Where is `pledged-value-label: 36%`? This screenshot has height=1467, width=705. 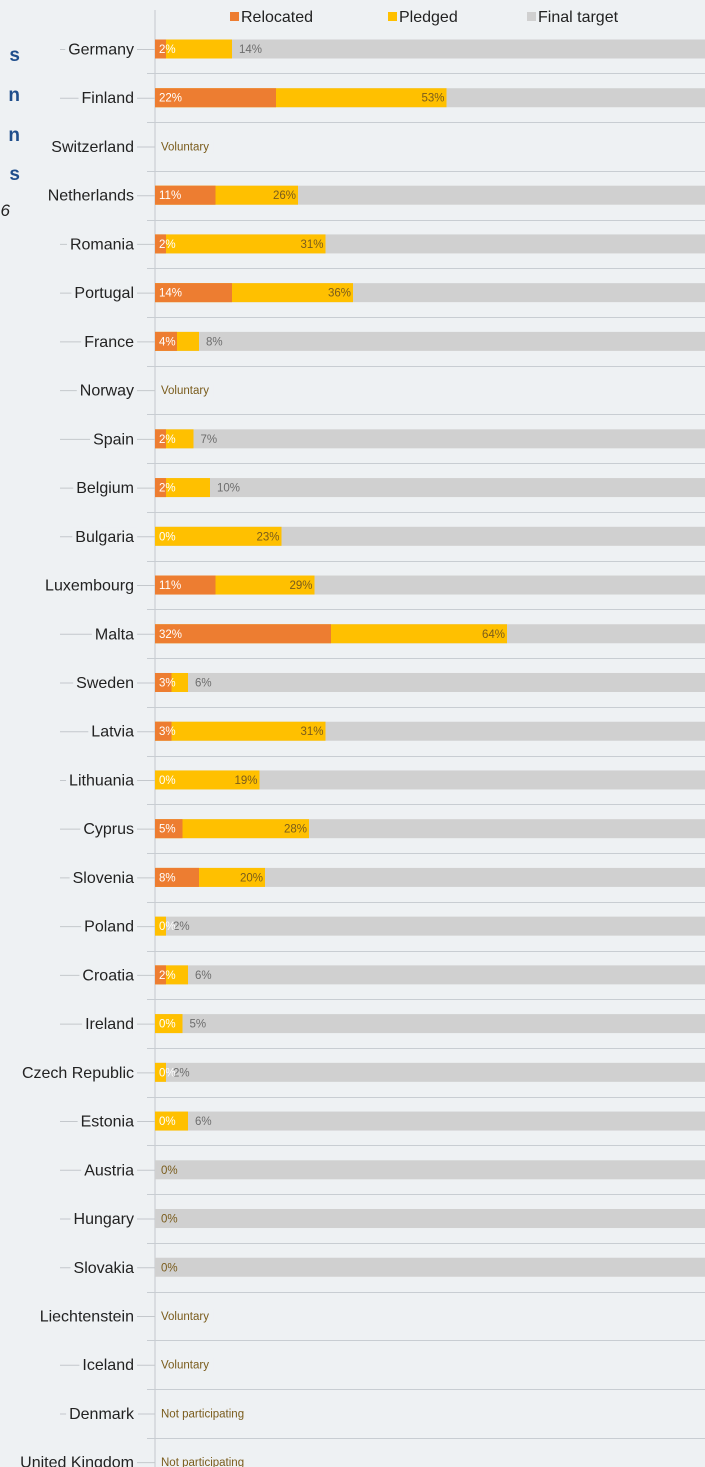
pledged-value-label: 36% is located at coordinates (339, 294).